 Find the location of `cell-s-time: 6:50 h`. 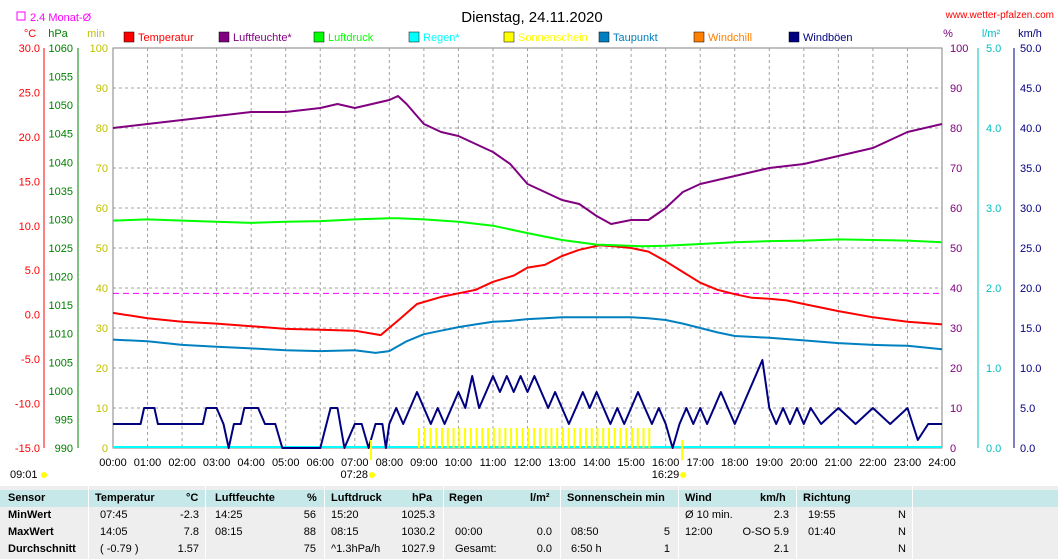

cell-s-time: 6:50 h is located at coordinates (586, 549).